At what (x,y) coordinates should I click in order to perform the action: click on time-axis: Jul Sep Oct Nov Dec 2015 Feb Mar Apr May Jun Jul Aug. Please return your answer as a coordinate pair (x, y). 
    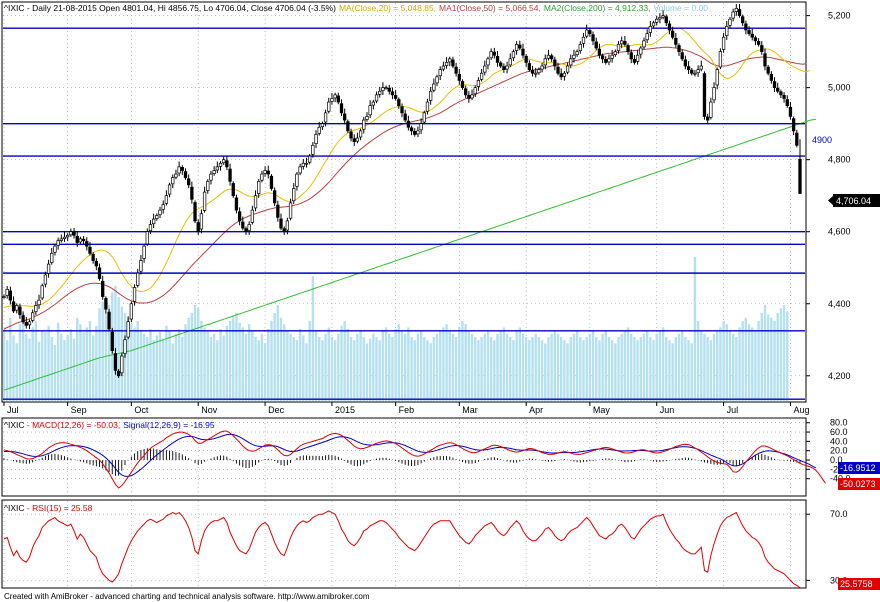
    Looking at the image, I should click on (406, 408).